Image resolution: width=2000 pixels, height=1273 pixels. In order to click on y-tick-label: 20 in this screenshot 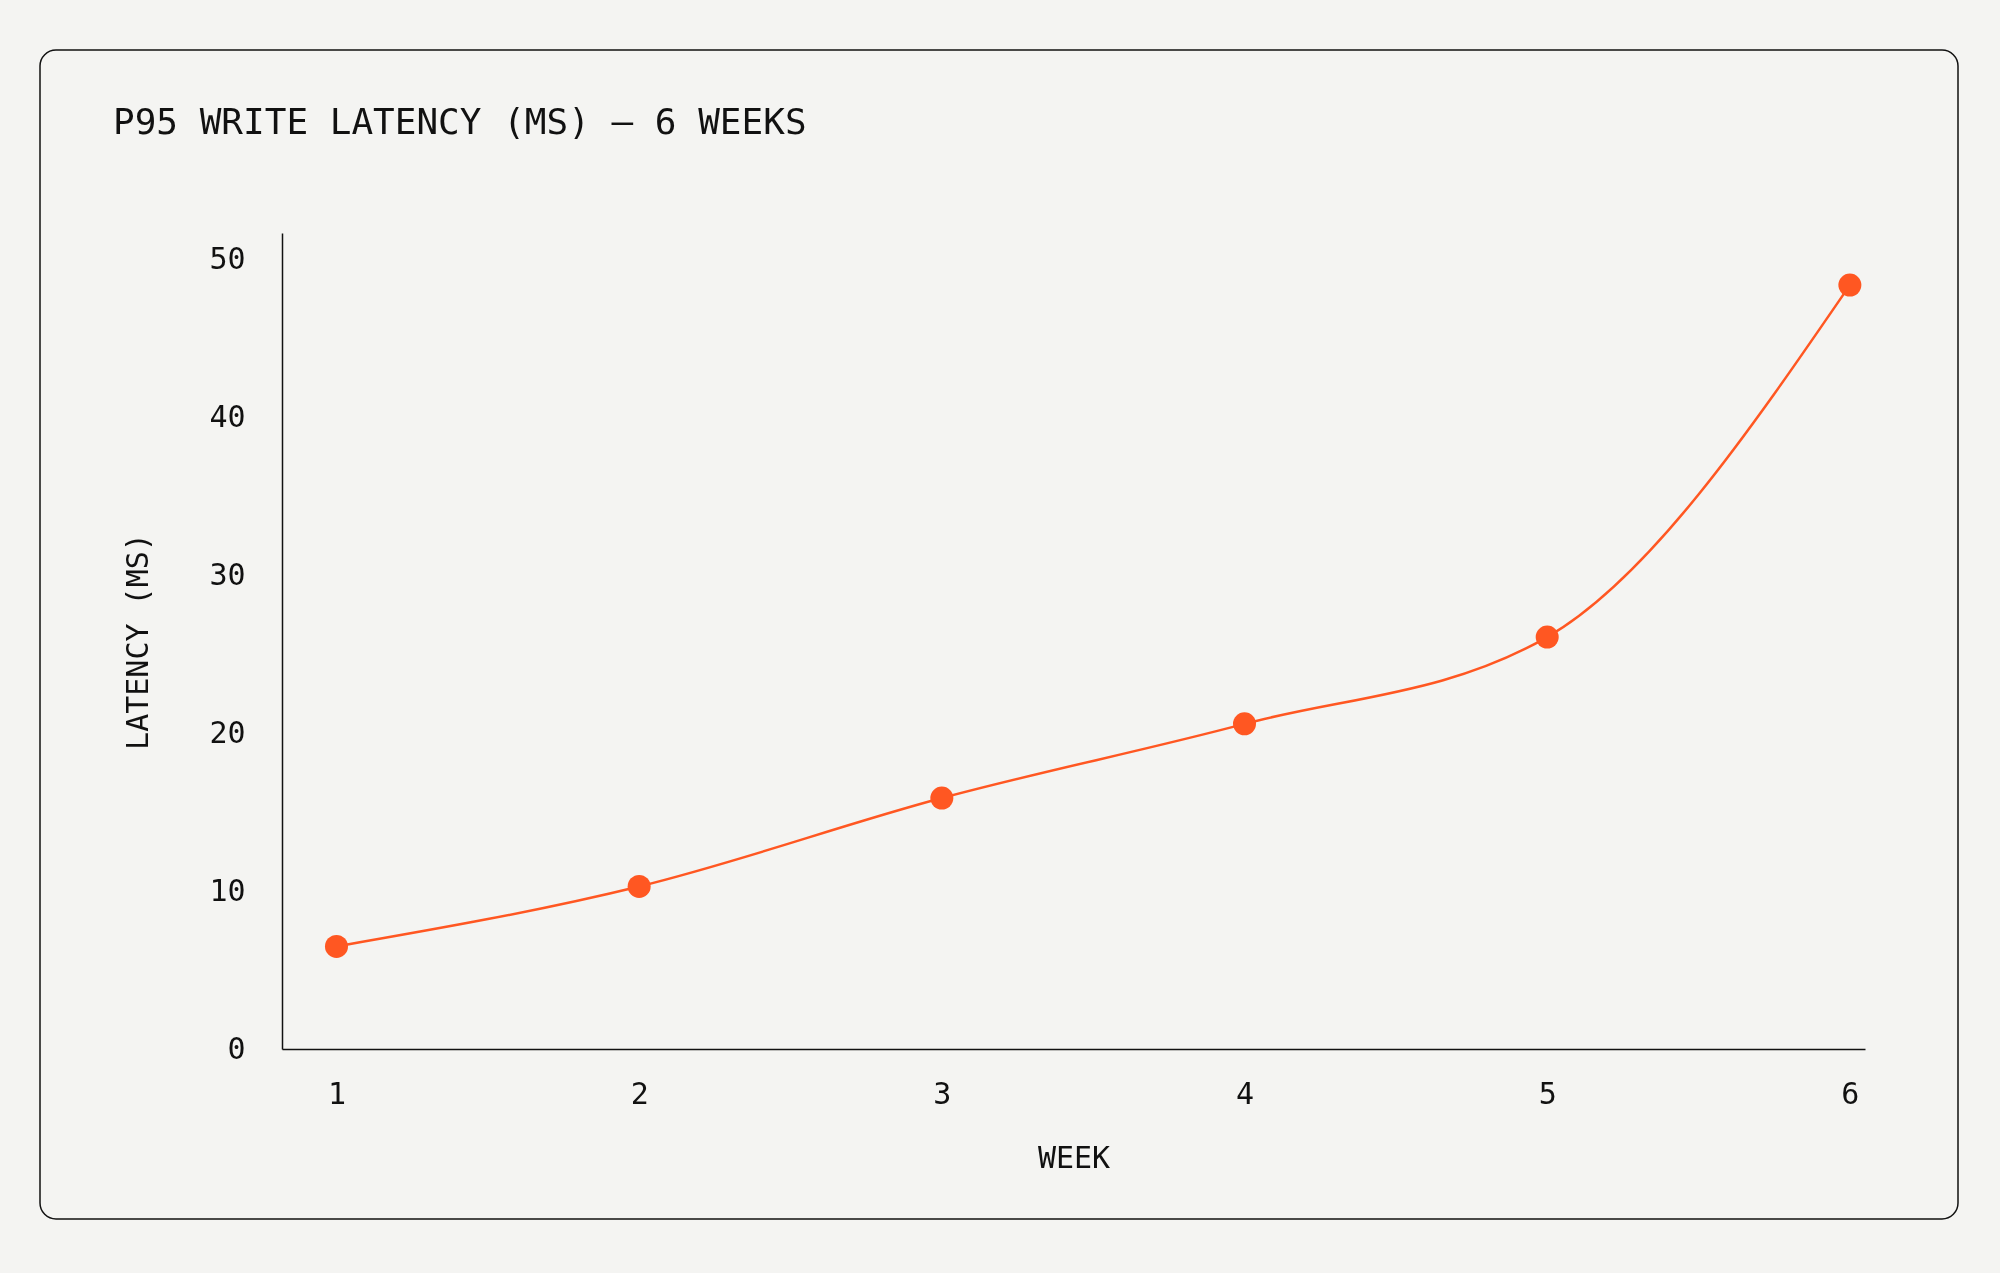, I will do `click(227, 732)`.